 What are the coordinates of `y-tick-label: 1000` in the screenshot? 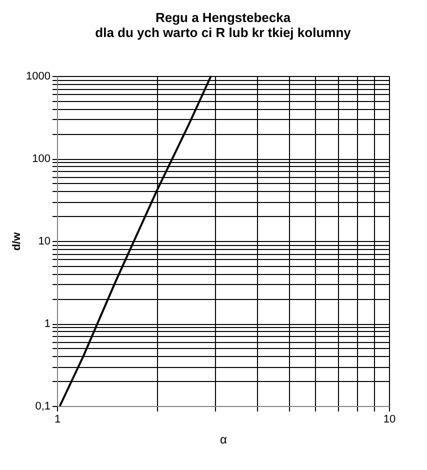 It's located at (38, 76).